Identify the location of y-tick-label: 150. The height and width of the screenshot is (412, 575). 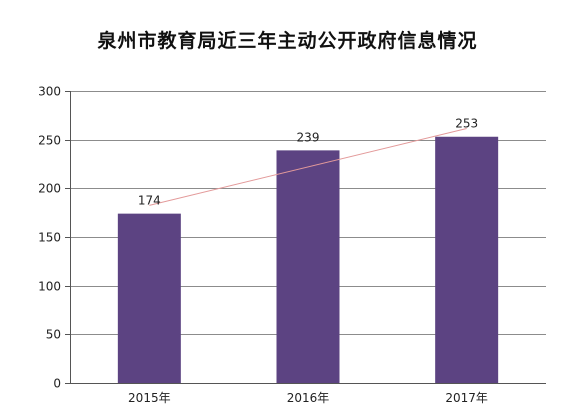
(49, 238).